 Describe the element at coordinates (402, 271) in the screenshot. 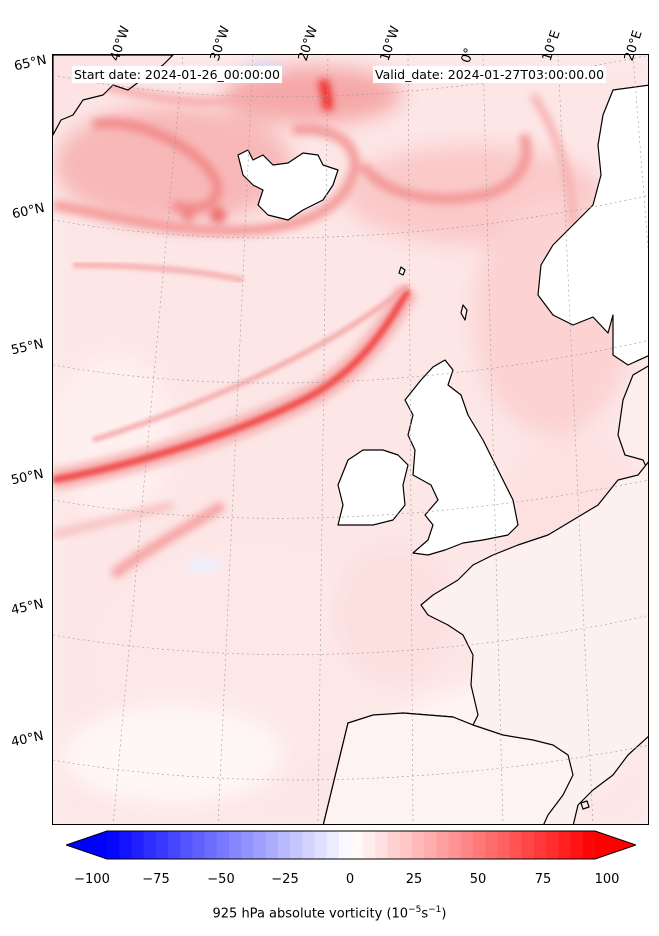

I see `faroe-islands` at that location.